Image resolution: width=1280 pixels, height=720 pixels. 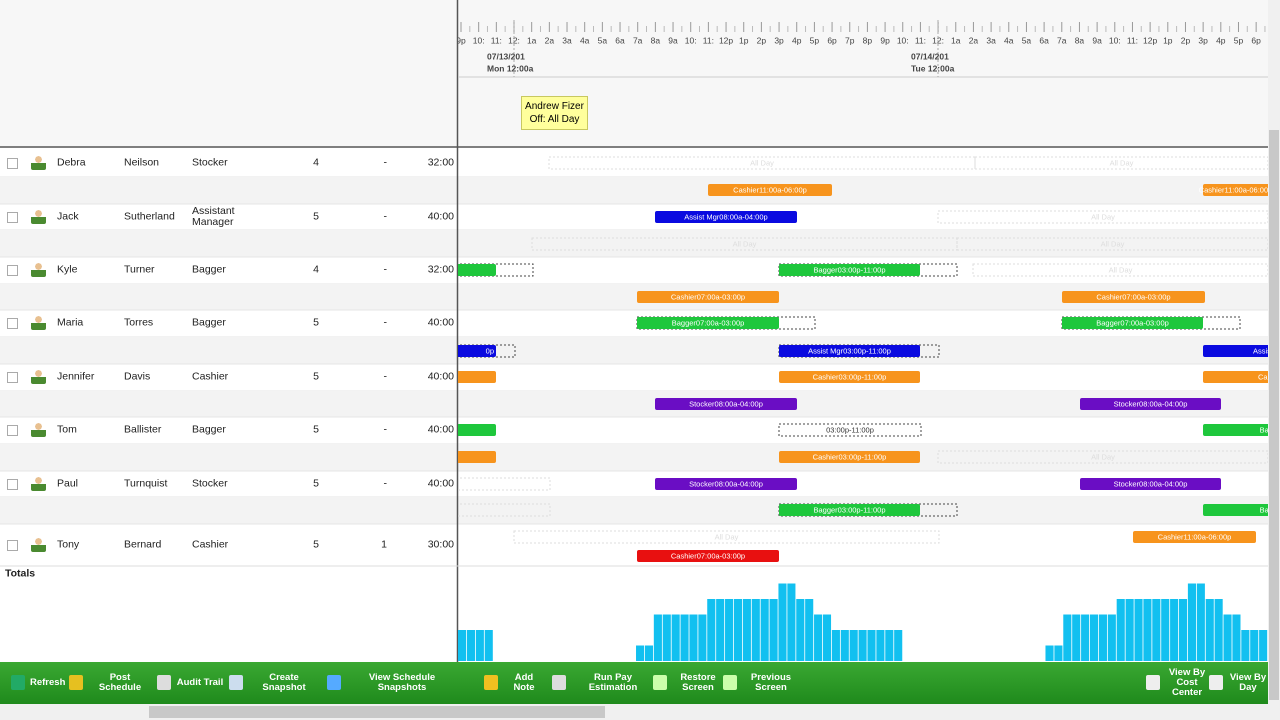 I want to click on hour-label: 6a, so click(x=620, y=40).